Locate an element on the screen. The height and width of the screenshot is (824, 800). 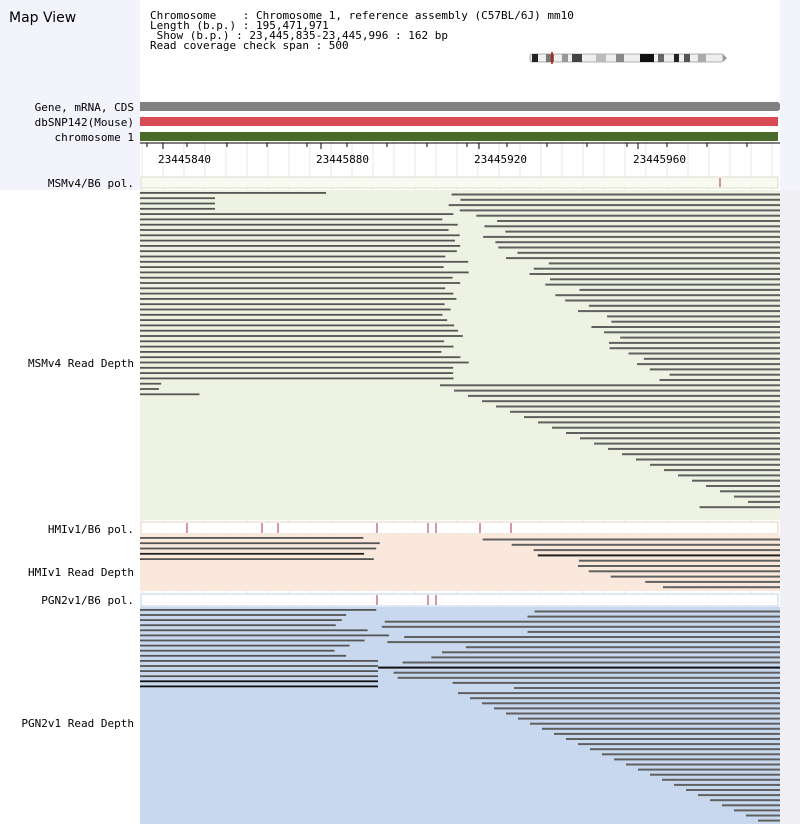
msm-pol-label: MSMv4/B6 pol. is located at coordinates (90, 183).